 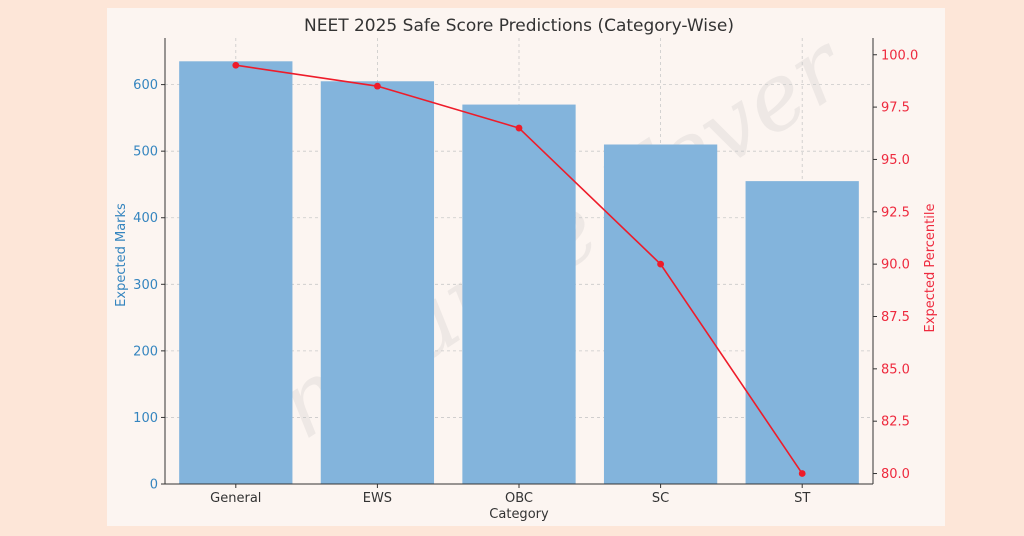 I want to click on y2-tick-label: 80.0, so click(x=895, y=474).